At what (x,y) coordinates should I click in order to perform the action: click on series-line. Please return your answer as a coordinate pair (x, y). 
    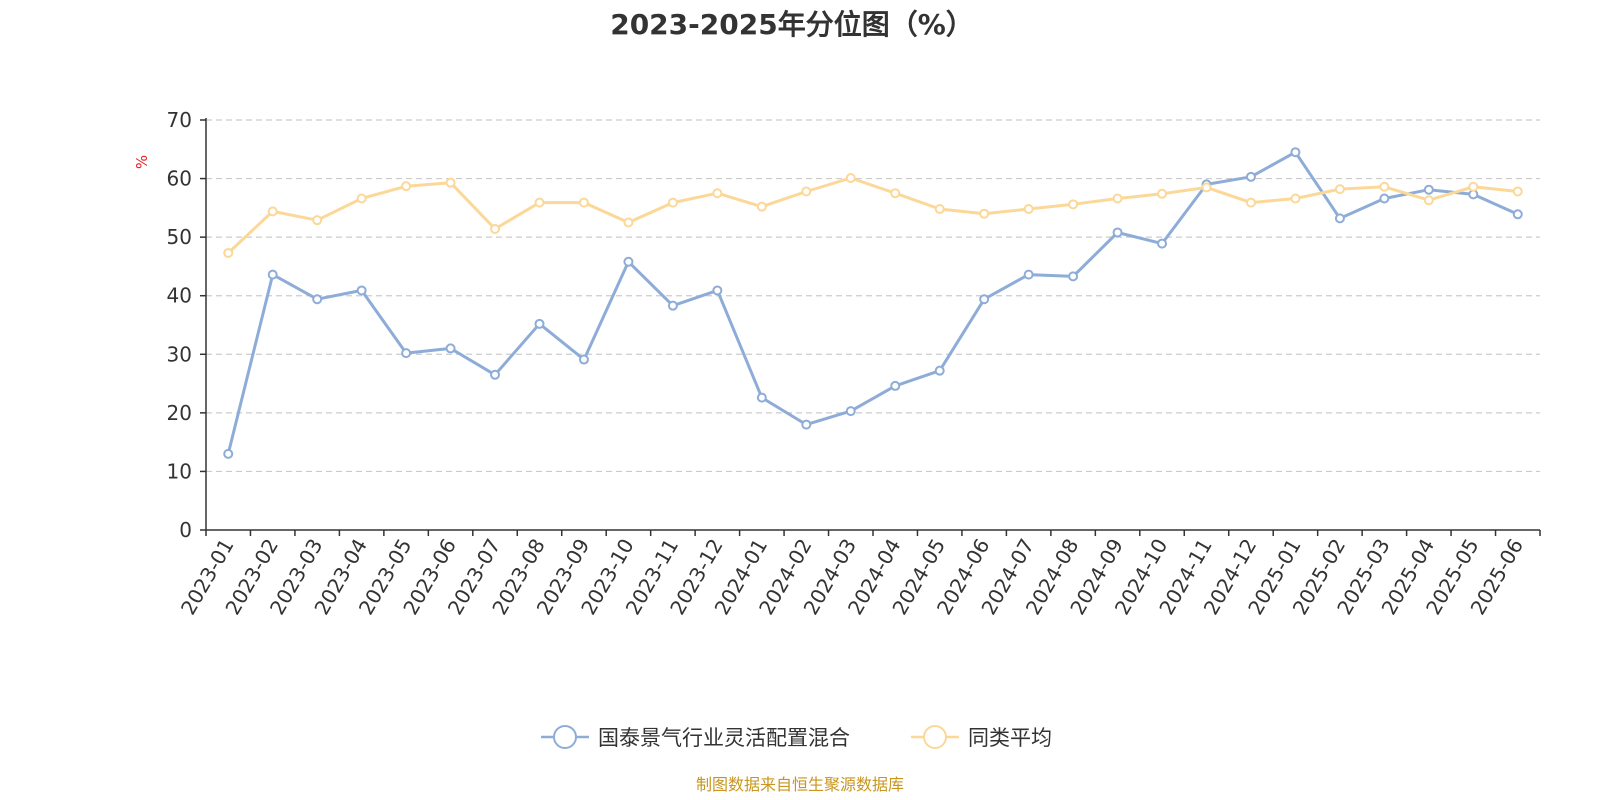
    Looking at the image, I should click on (872, 215).